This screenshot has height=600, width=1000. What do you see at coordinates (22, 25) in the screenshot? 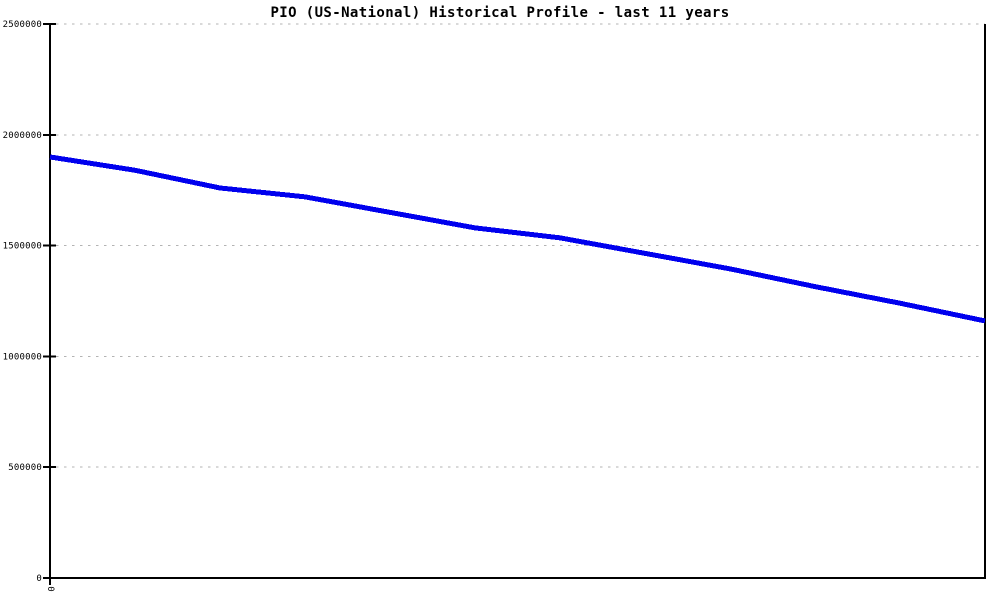
I see `y-tick-label: 2500000` at bounding box center [22, 25].